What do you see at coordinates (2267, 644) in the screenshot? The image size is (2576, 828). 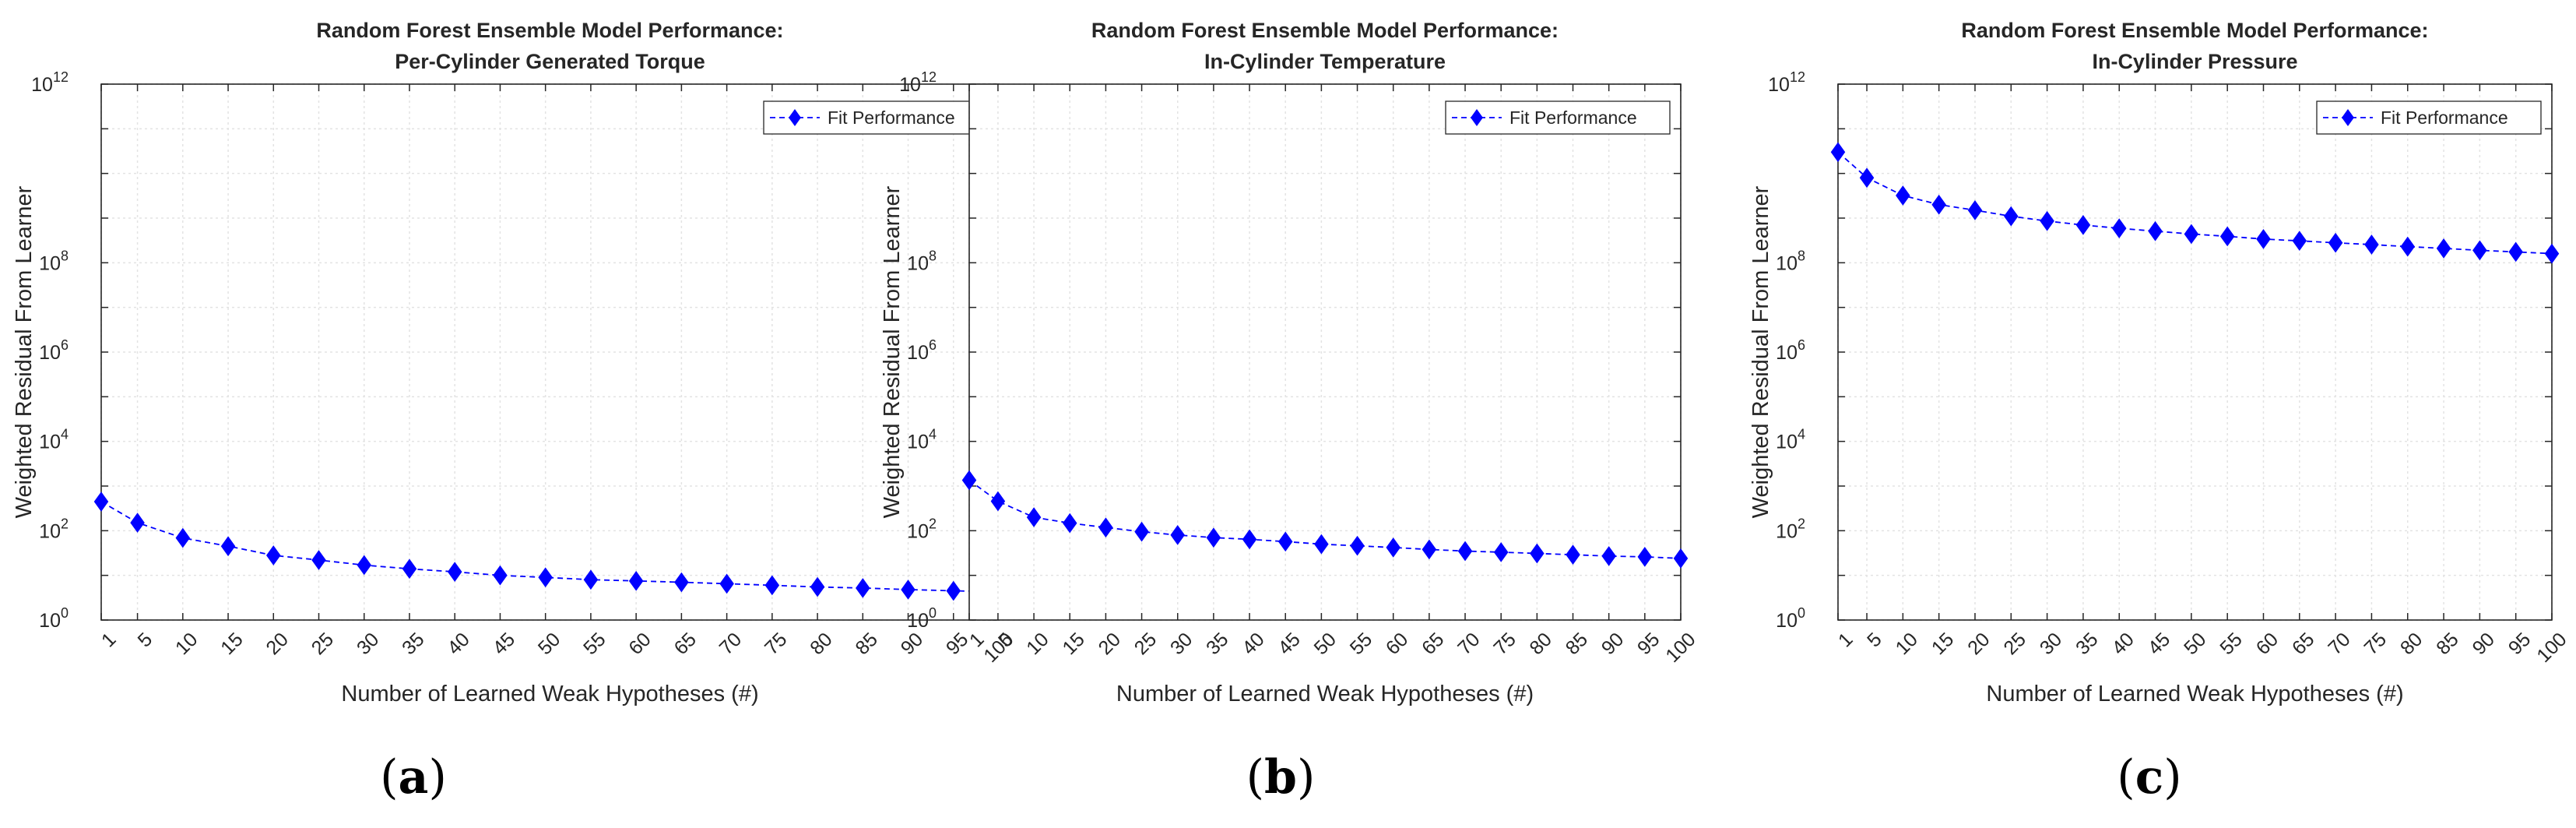 I see `x-tick-label: 60` at bounding box center [2267, 644].